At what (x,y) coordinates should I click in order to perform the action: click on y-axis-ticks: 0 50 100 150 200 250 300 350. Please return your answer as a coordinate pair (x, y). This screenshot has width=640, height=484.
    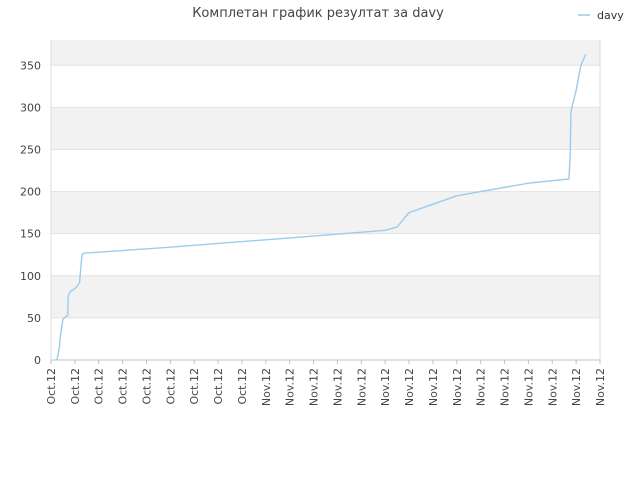
    Looking at the image, I should click on (30, 213).